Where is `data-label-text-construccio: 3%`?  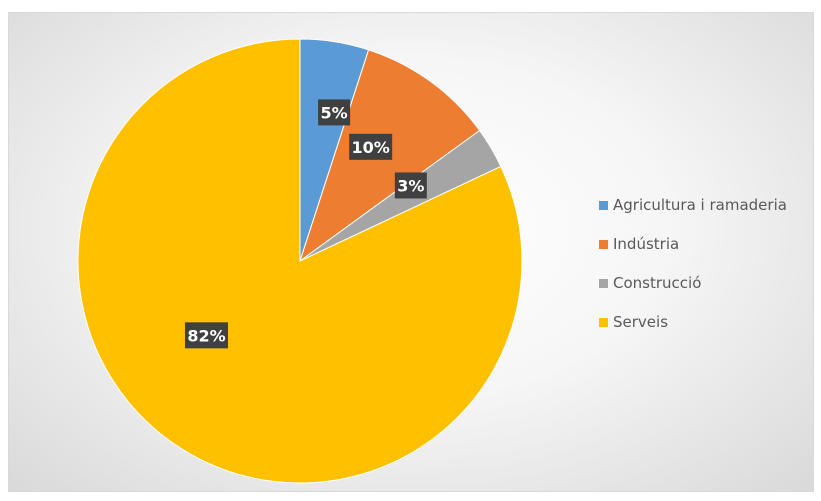
data-label-text-construccio: 3% is located at coordinates (410, 185).